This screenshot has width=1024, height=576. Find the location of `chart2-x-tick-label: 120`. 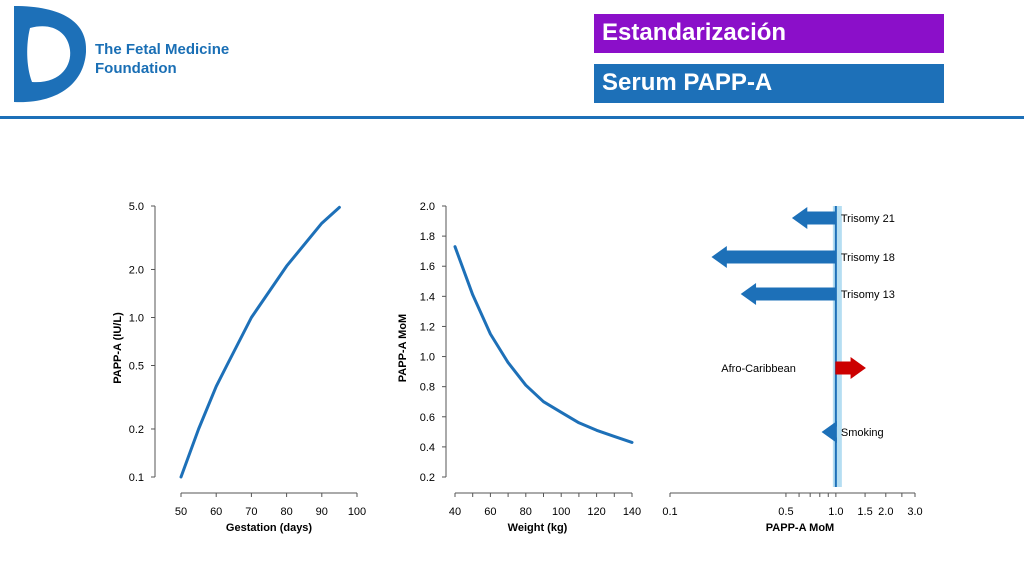

chart2-x-tick-label: 120 is located at coordinates (596, 512).